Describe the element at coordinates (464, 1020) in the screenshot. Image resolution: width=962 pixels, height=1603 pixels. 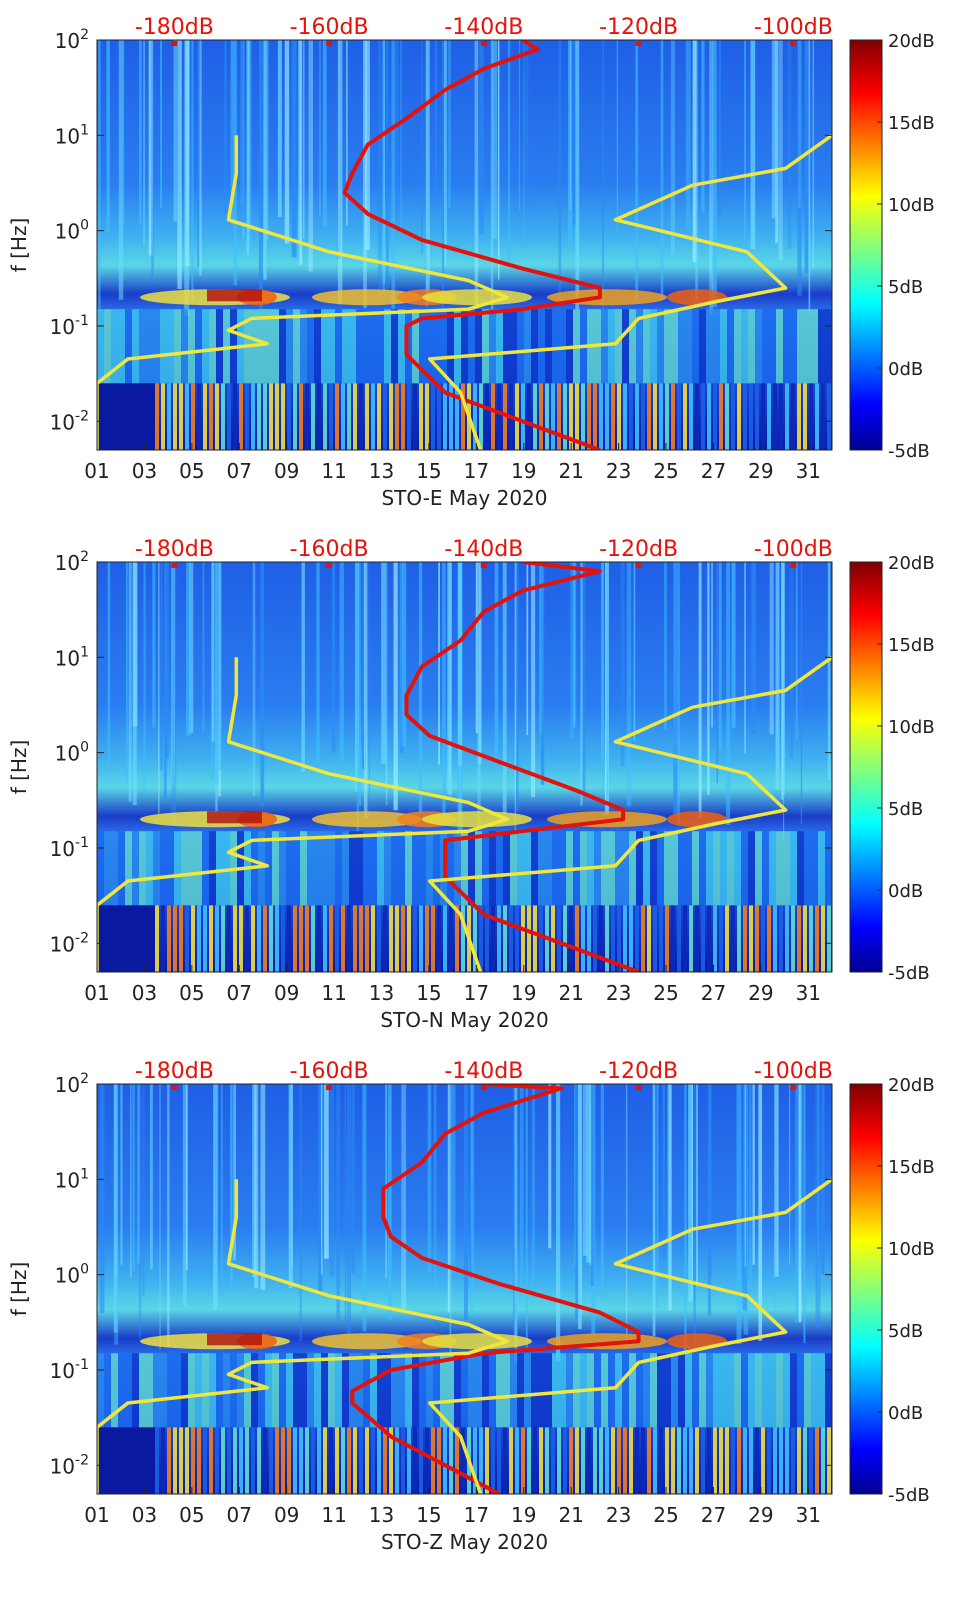
I see `x-axis-label: STO-N May 2020` at that location.